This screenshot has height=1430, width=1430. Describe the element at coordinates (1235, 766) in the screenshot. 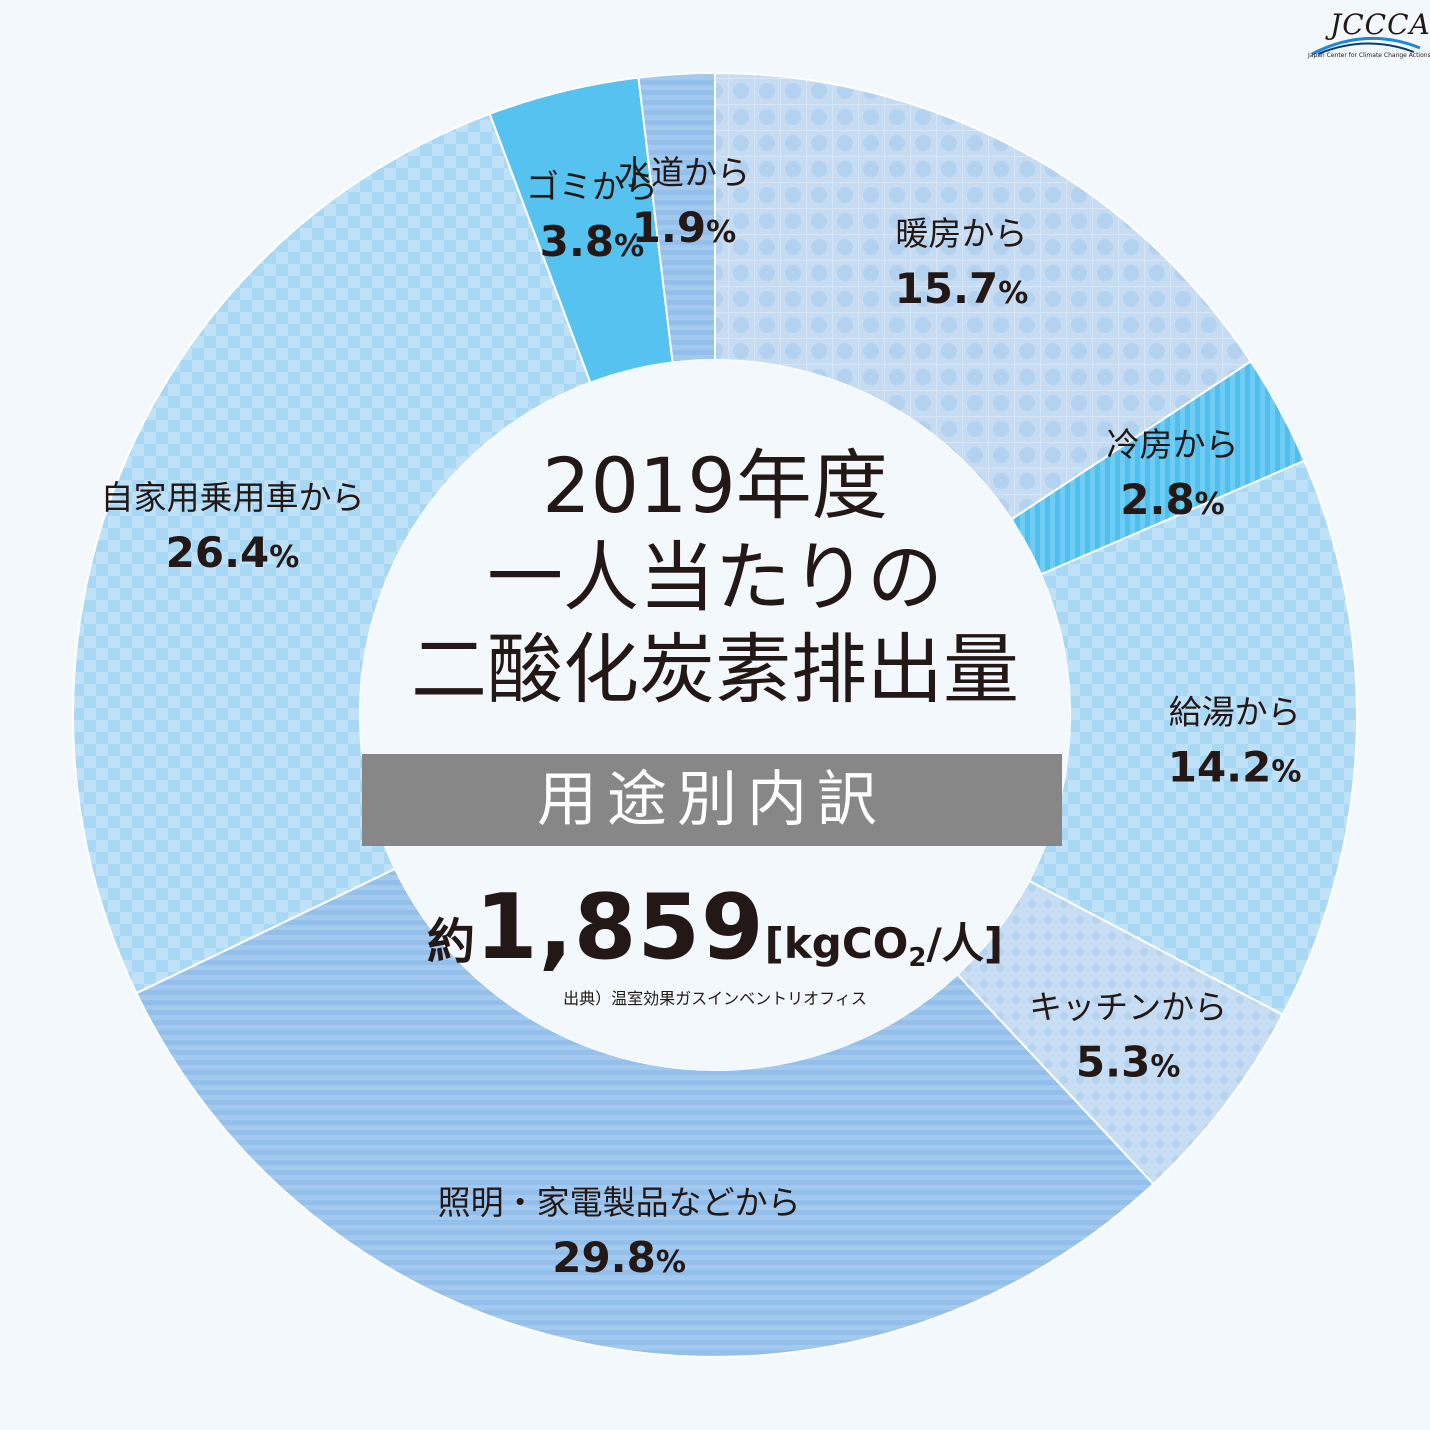

I see `slice-value-2: 14.2%` at that location.